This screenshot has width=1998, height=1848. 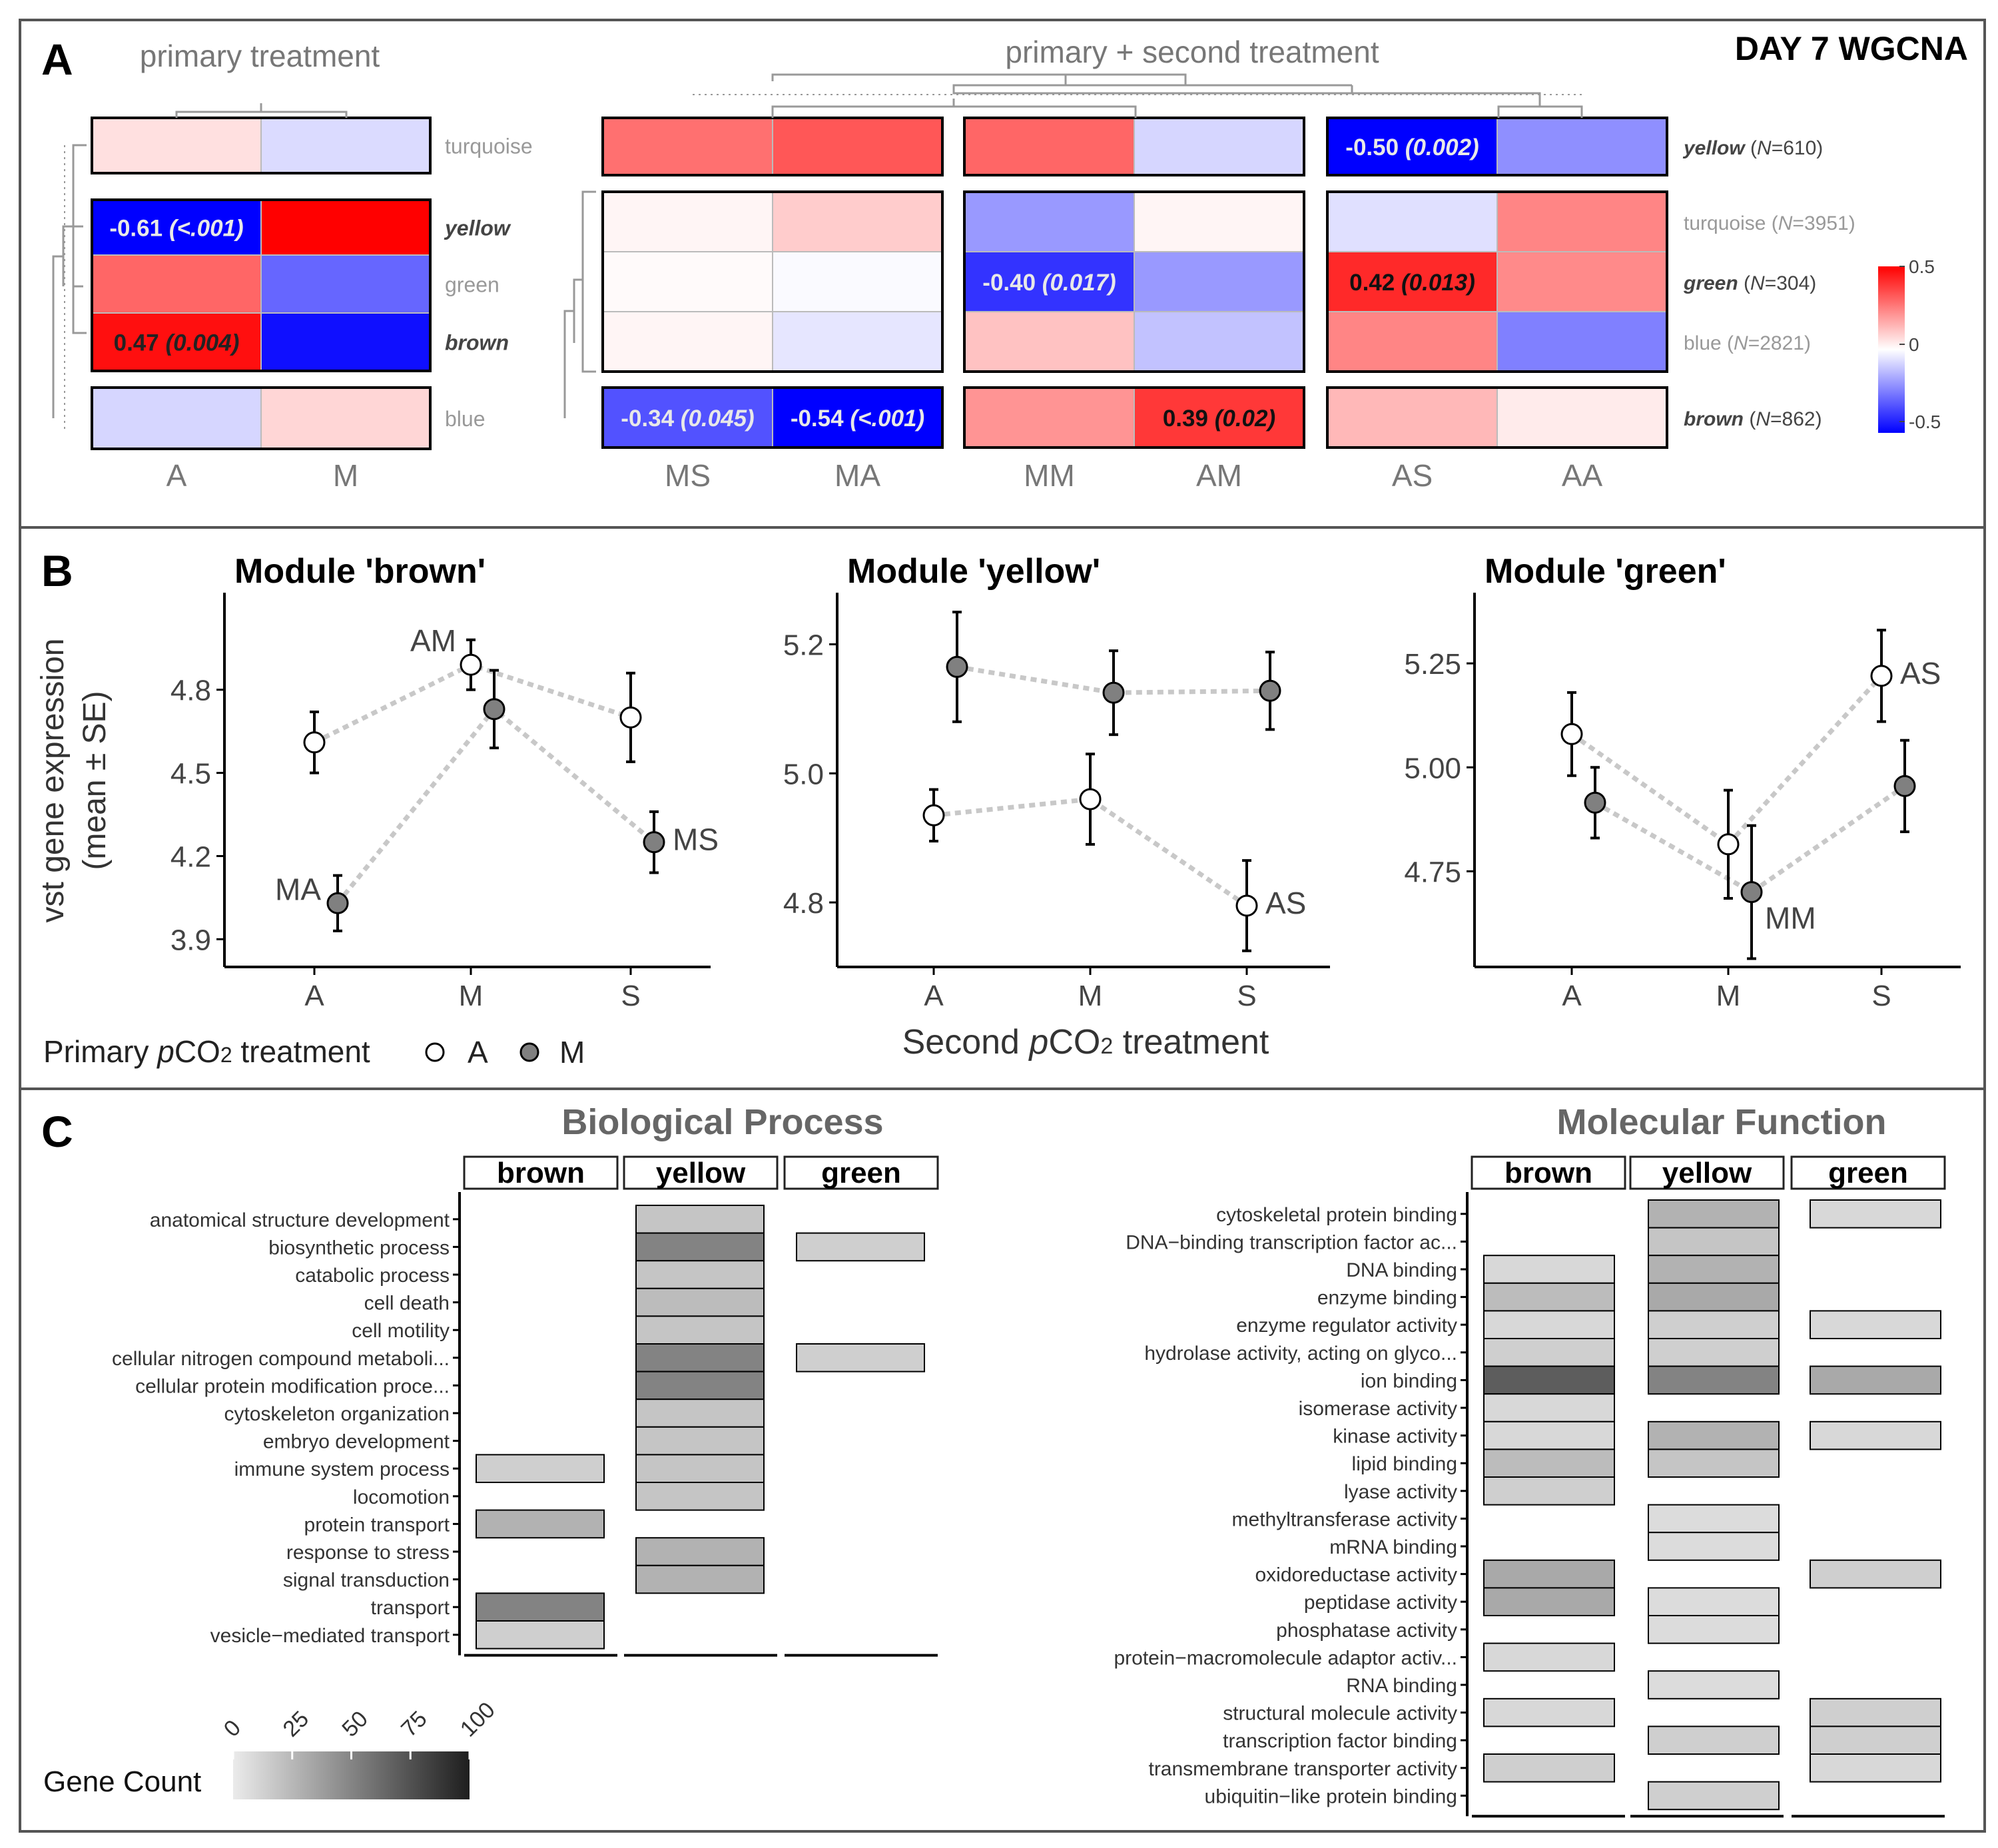 What do you see at coordinates (433, 640) in the screenshot?
I see `point-label: AM` at bounding box center [433, 640].